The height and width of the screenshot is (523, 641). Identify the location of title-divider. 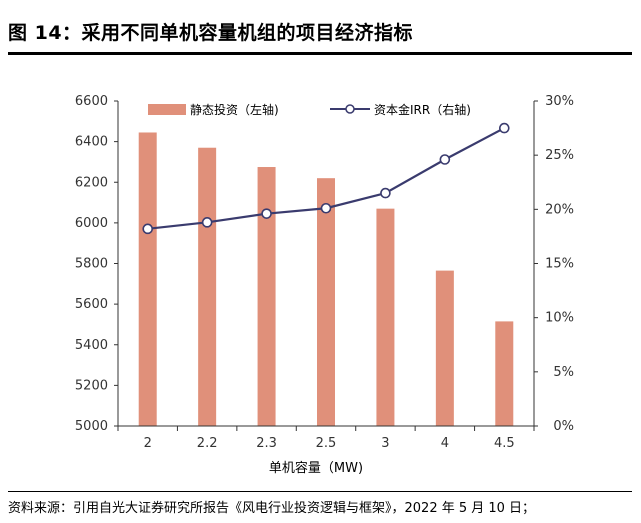
(320, 53).